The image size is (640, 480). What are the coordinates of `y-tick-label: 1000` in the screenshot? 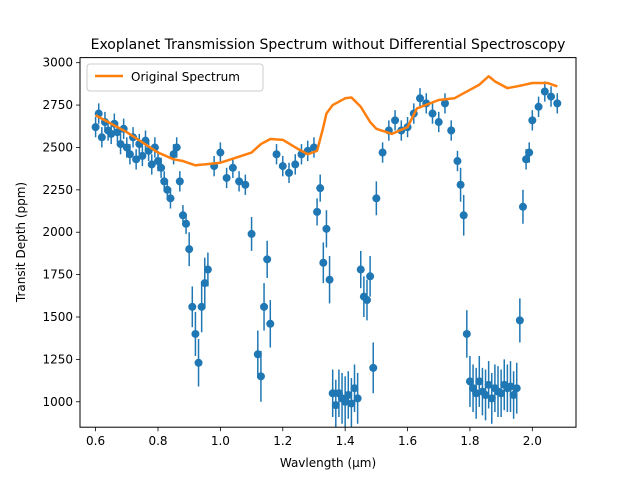 It's located at (57, 402).